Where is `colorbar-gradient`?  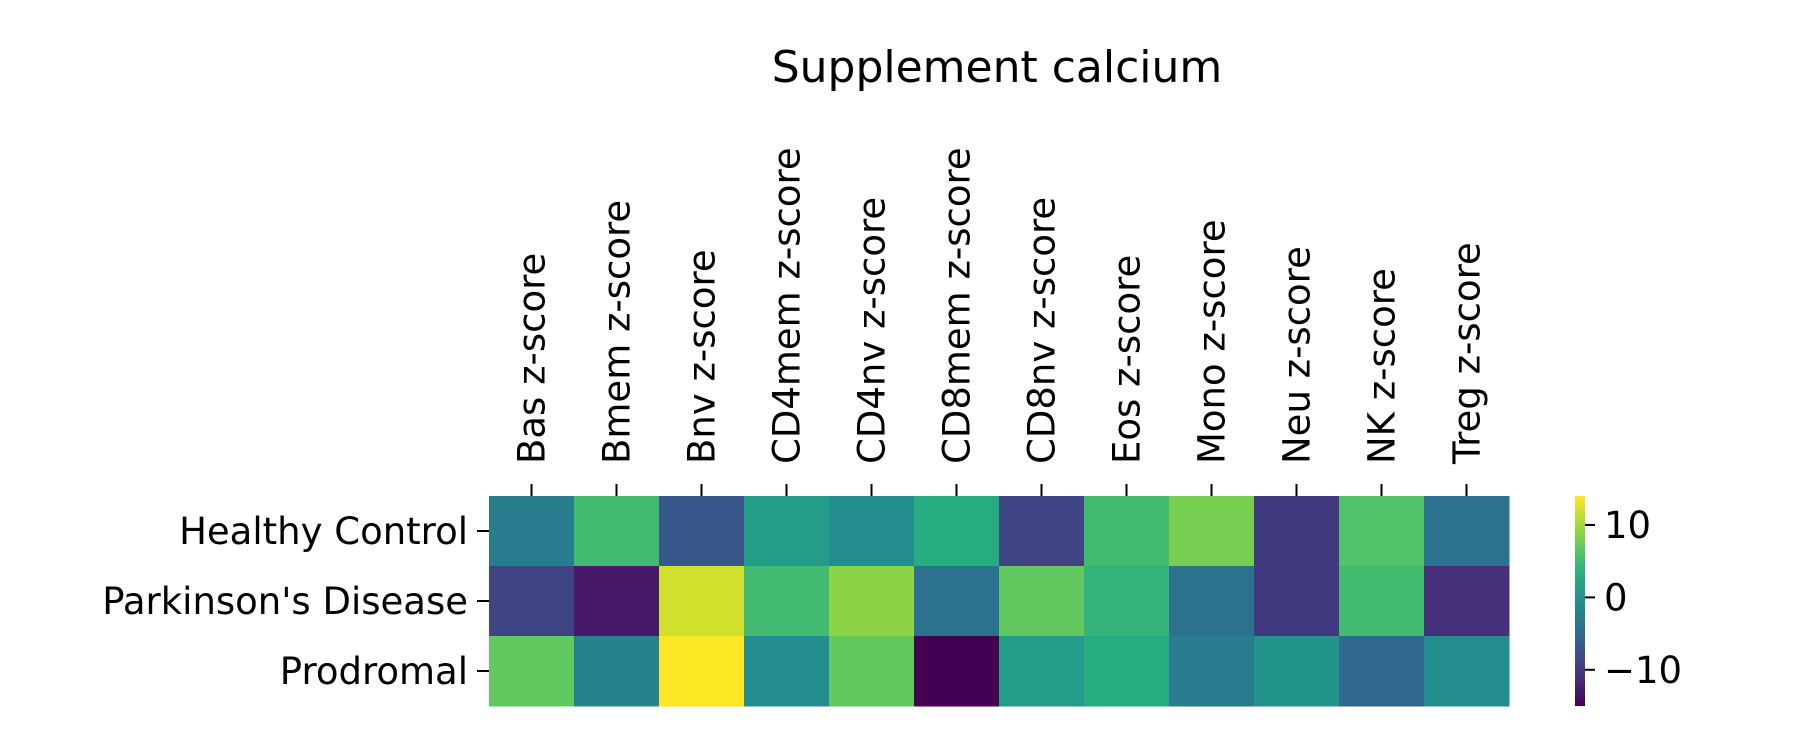
colorbar-gradient is located at coordinates (1580, 601).